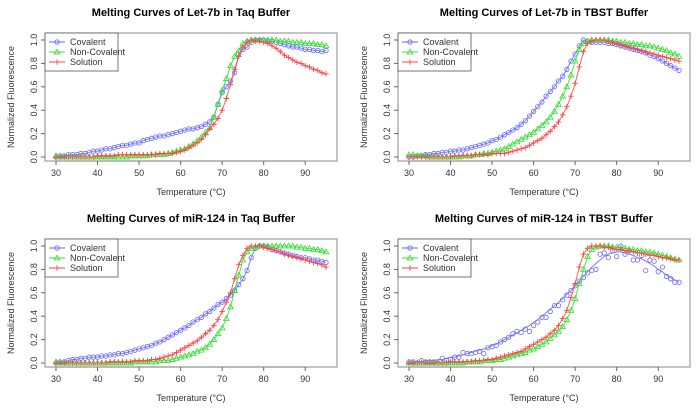  Describe the element at coordinates (387, 293) in the screenshot. I see `y-tick-label: 0.6` at that location.